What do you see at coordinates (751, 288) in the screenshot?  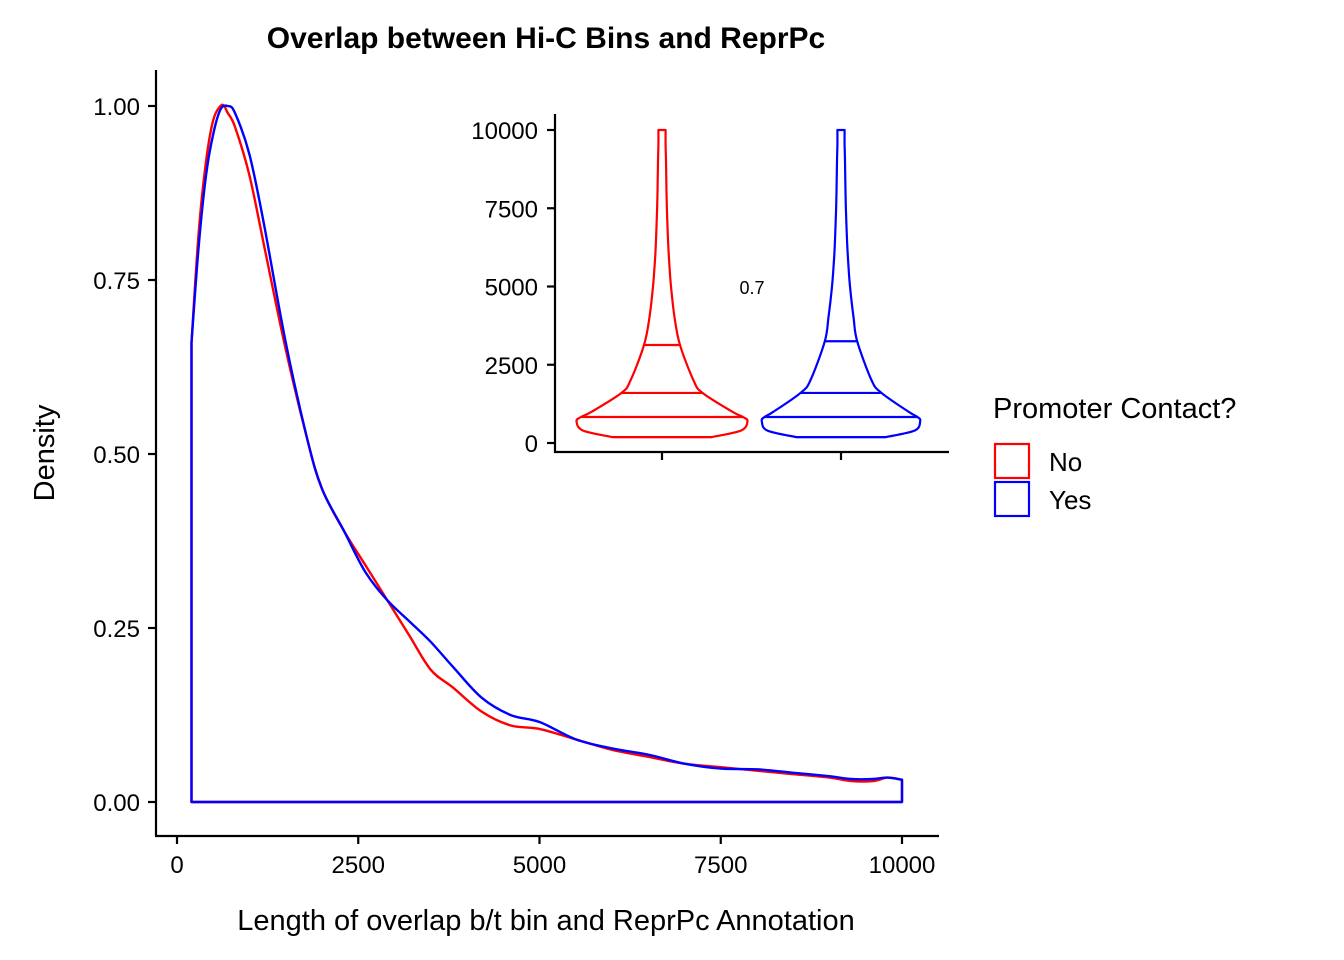 I see `p-value-annotation: 0.7` at bounding box center [751, 288].